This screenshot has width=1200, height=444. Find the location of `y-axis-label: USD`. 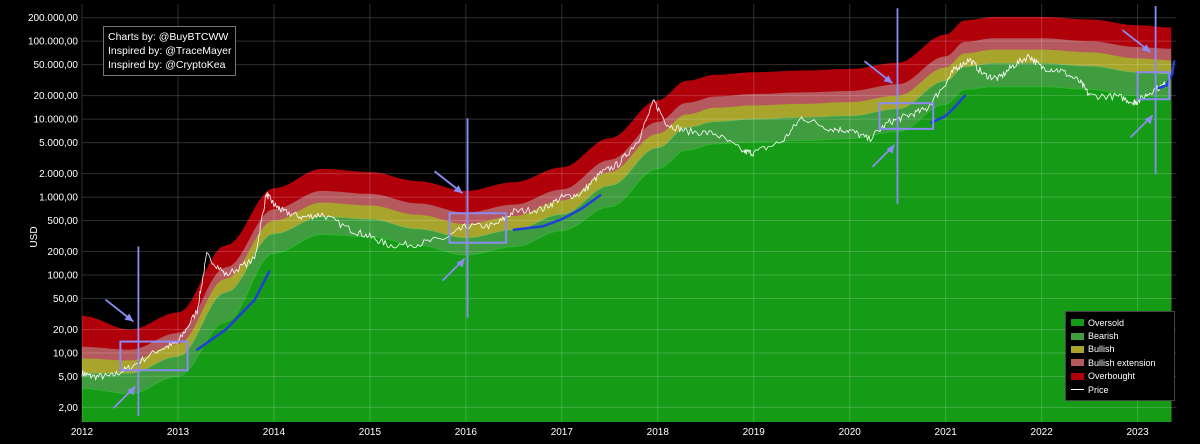

y-axis-label: USD is located at coordinates (34, 236).